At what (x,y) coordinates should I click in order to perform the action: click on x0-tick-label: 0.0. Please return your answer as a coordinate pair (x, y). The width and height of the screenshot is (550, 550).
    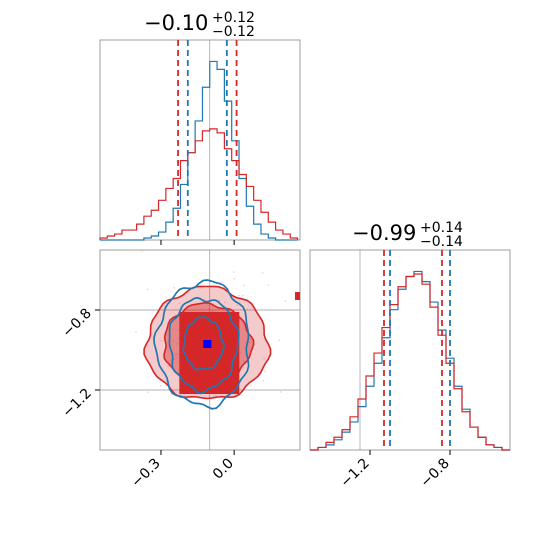
    Looking at the image, I should click on (223, 469).